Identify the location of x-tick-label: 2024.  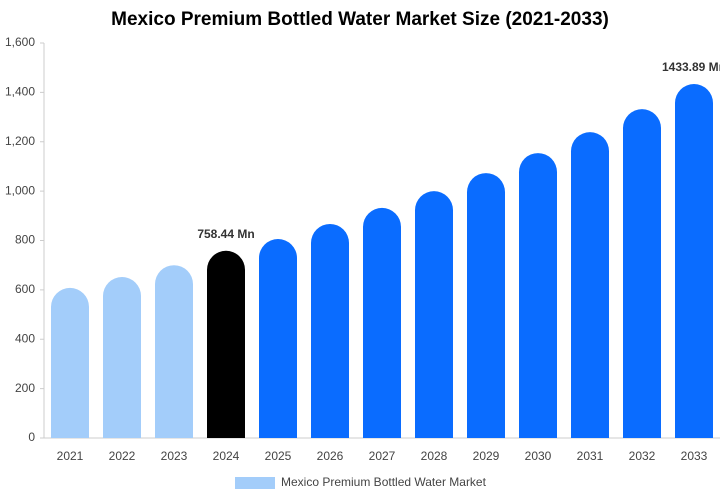
(226, 456).